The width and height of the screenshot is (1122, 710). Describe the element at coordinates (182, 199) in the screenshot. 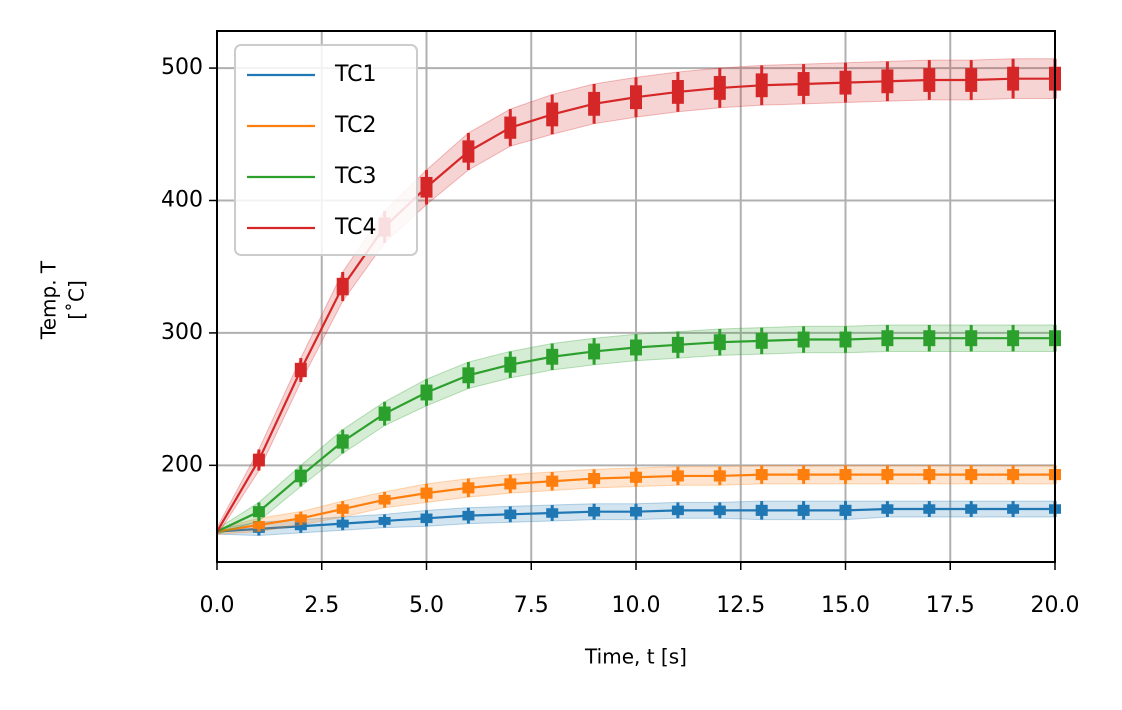

I see `y-tick-label: 400` at that location.